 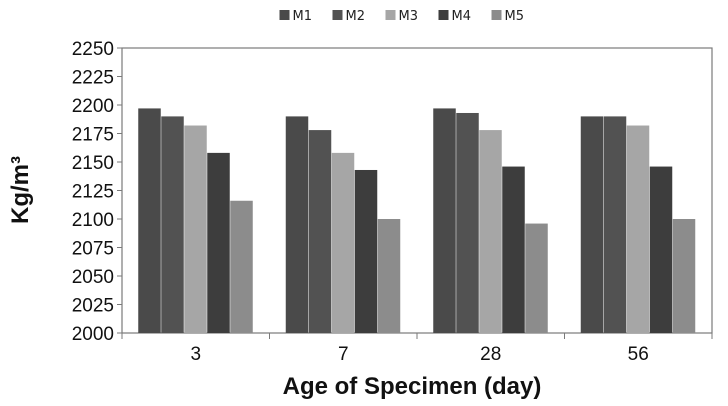 I want to click on y-tick-label: 2125, so click(x=93, y=192).